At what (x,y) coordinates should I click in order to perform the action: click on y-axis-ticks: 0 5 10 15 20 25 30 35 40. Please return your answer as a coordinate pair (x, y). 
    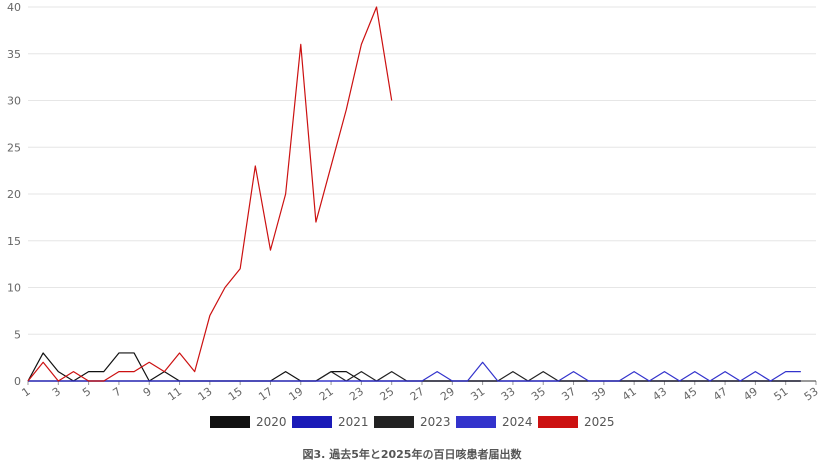
    Looking at the image, I should click on (14, 194).